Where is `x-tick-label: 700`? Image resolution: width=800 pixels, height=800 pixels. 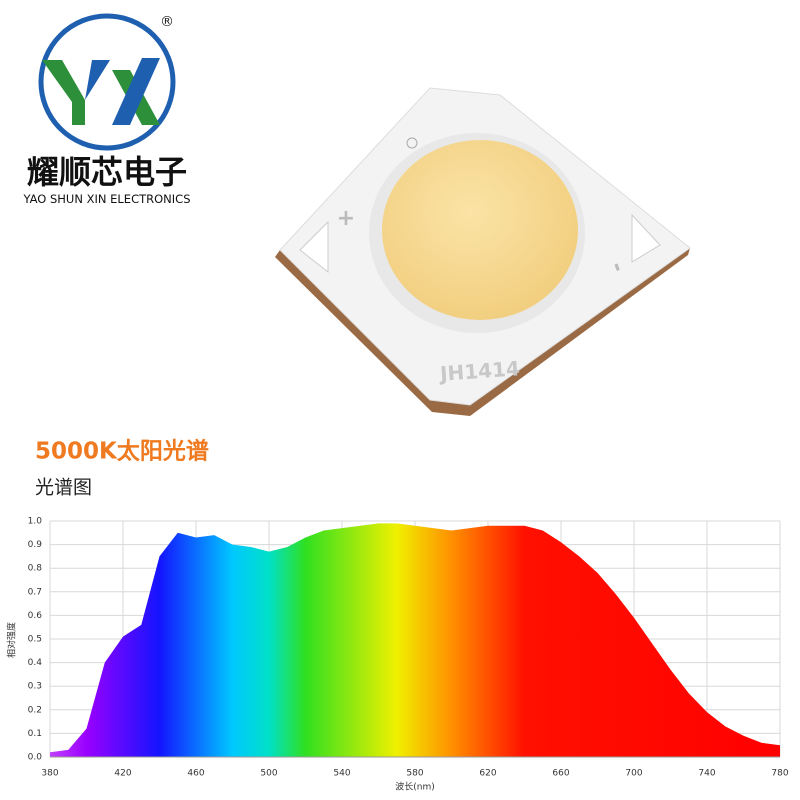
x-tick-label: 700 is located at coordinates (633, 774).